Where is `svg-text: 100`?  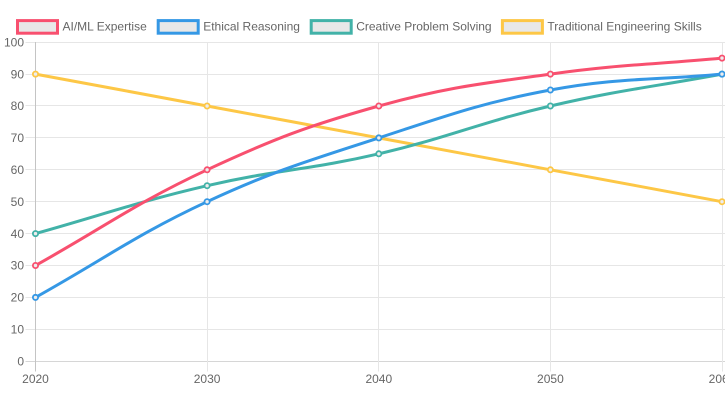
svg-text: 100 is located at coordinates (14, 42).